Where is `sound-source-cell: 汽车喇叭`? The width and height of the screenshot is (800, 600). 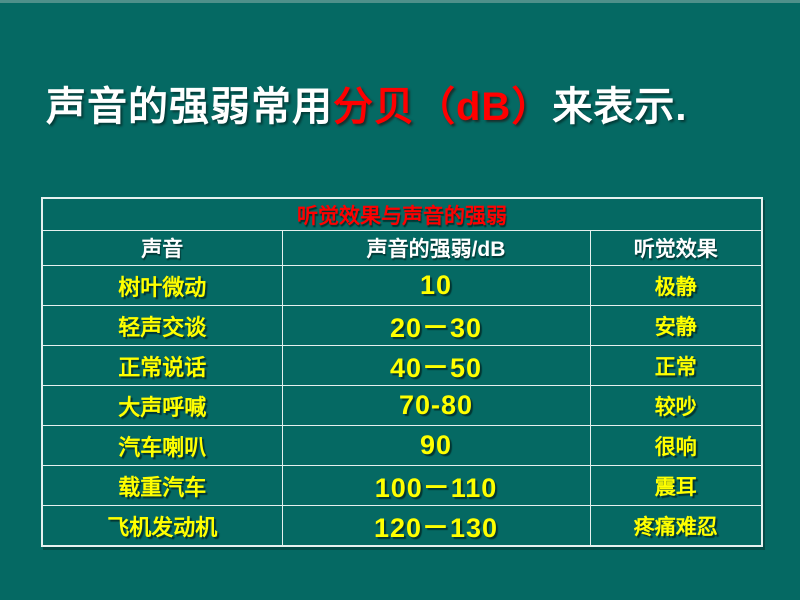
sound-source-cell: 汽车喇叭 is located at coordinates (162, 445).